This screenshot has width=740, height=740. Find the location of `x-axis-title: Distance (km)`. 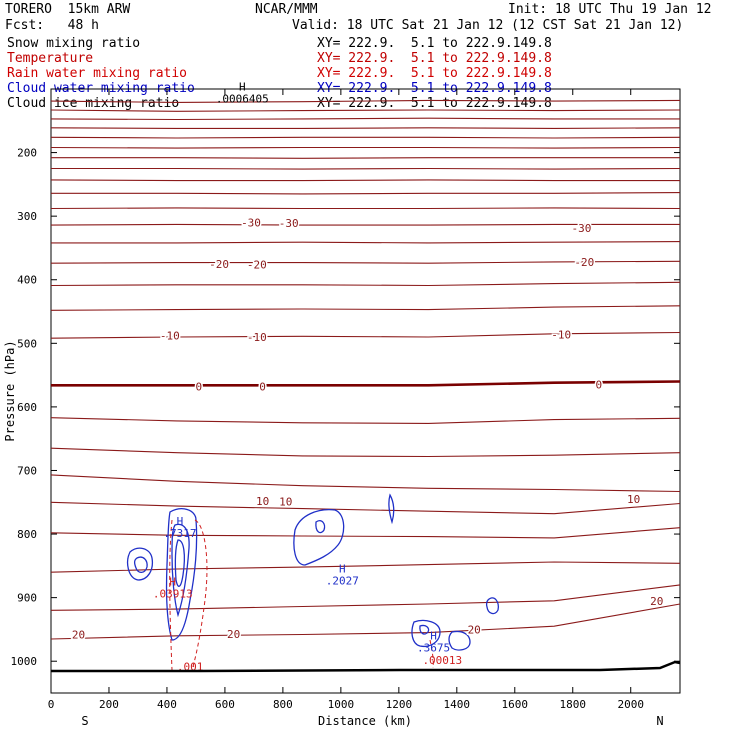

x-axis-title: Distance (km) is located at coordinates (365, 721).